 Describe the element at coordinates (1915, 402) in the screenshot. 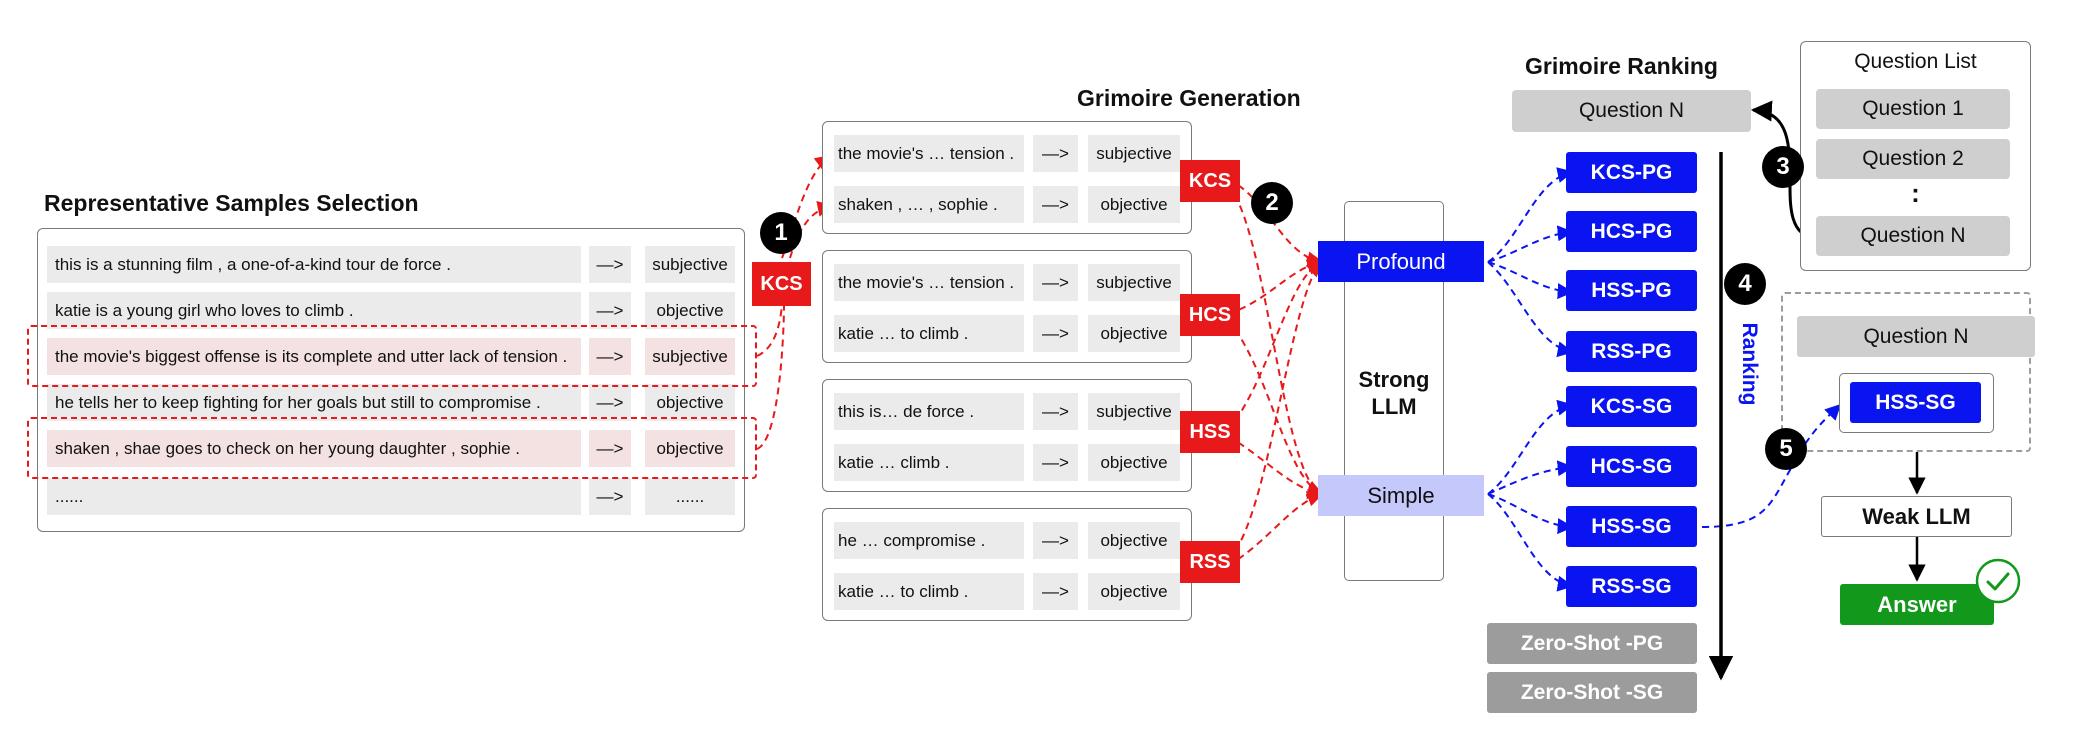

I see `inference-selected-grimoire: HSS-SG` at that location.